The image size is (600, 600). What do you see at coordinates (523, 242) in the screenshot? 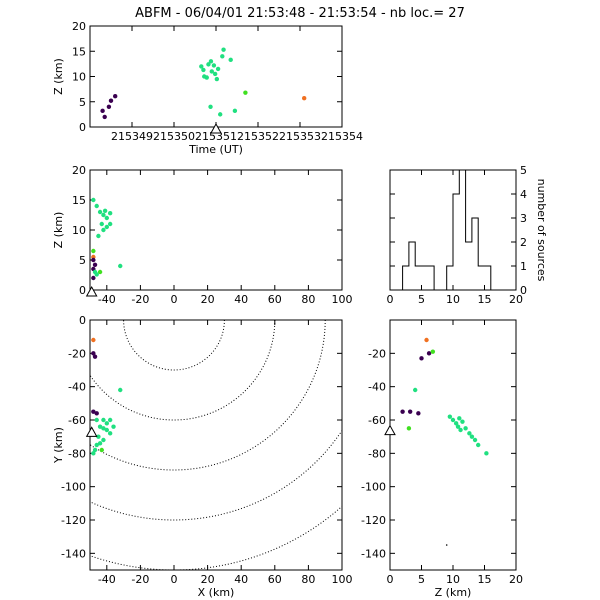
I see `histogram-ytick-label: 2` at bounding box center [523, 242].